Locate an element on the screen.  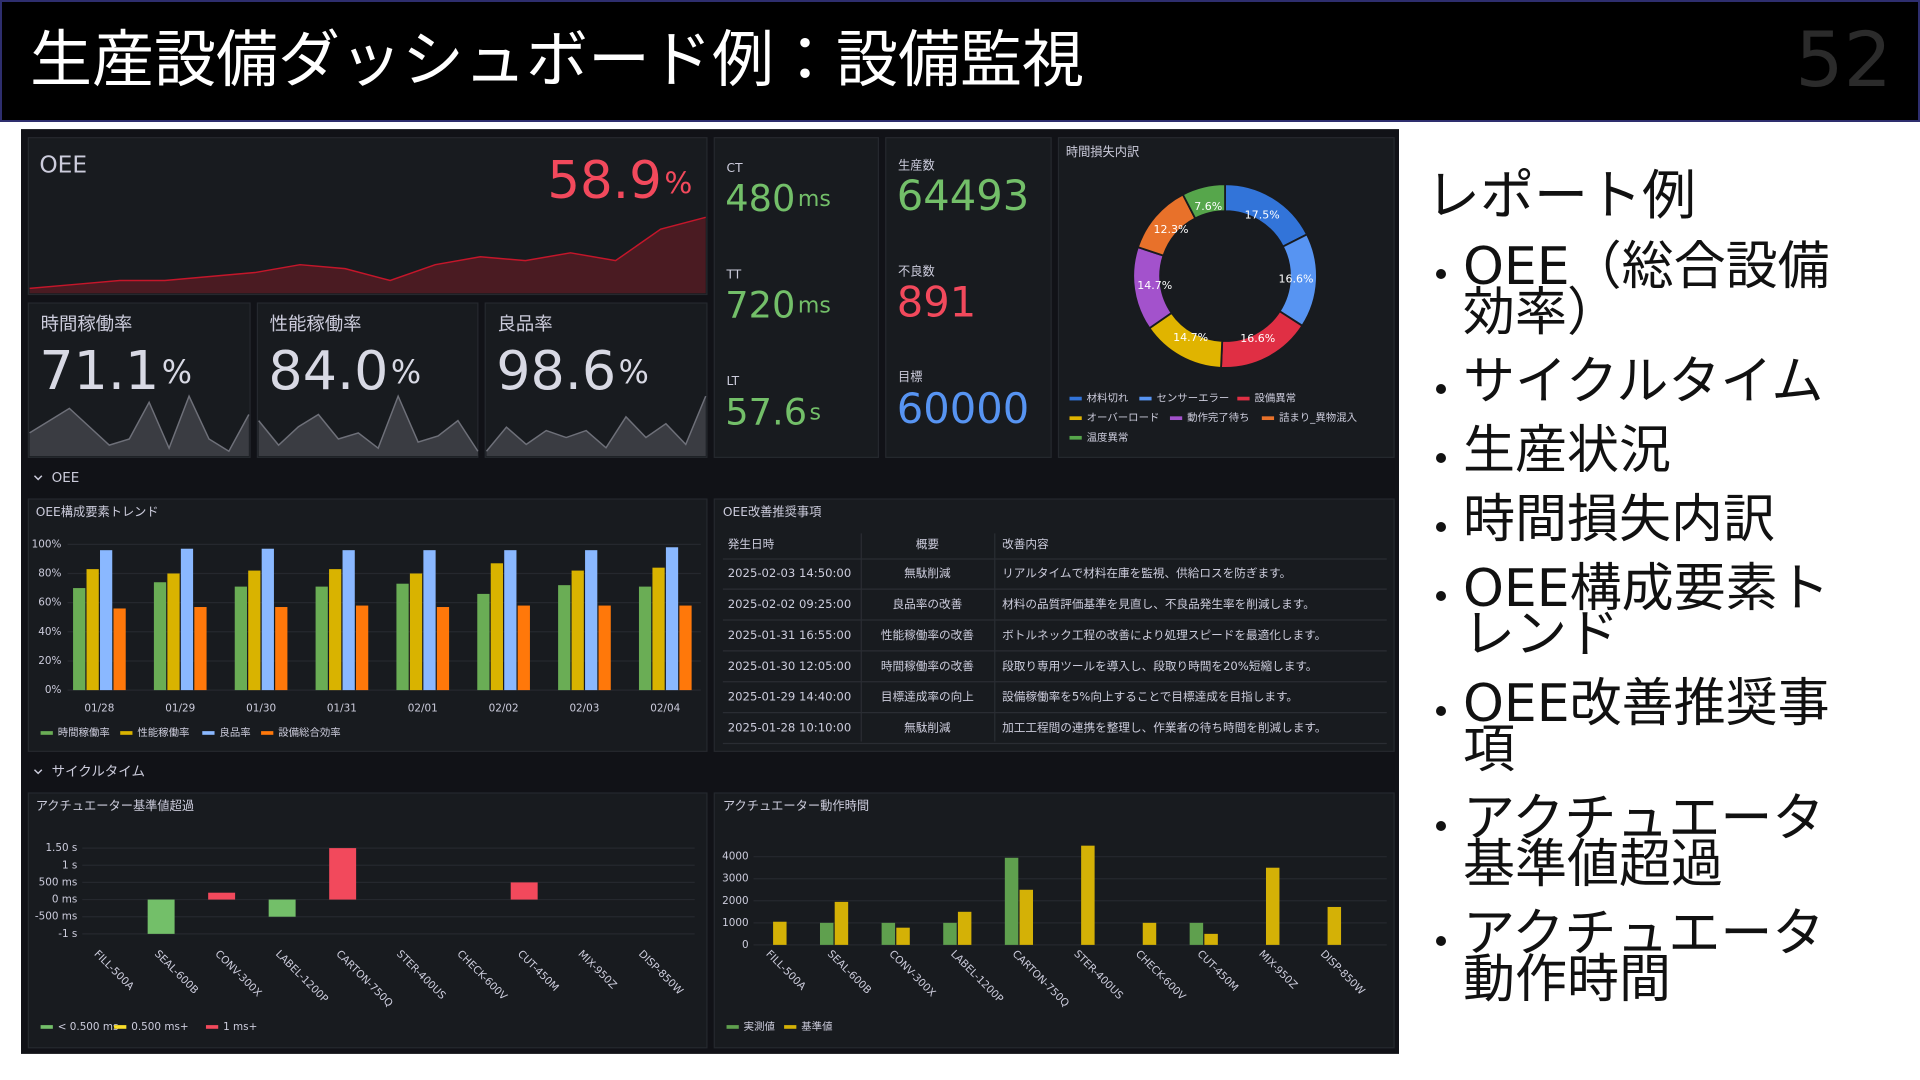
panel-label: OEE is located at coordinates (63, 164).